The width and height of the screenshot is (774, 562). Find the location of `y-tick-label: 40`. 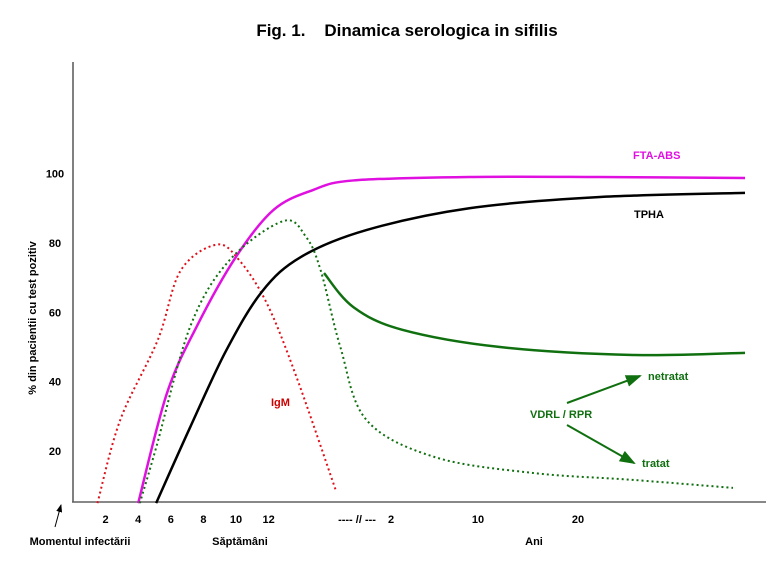

y-tick-label: 40 is located at coordinates (55, 383).